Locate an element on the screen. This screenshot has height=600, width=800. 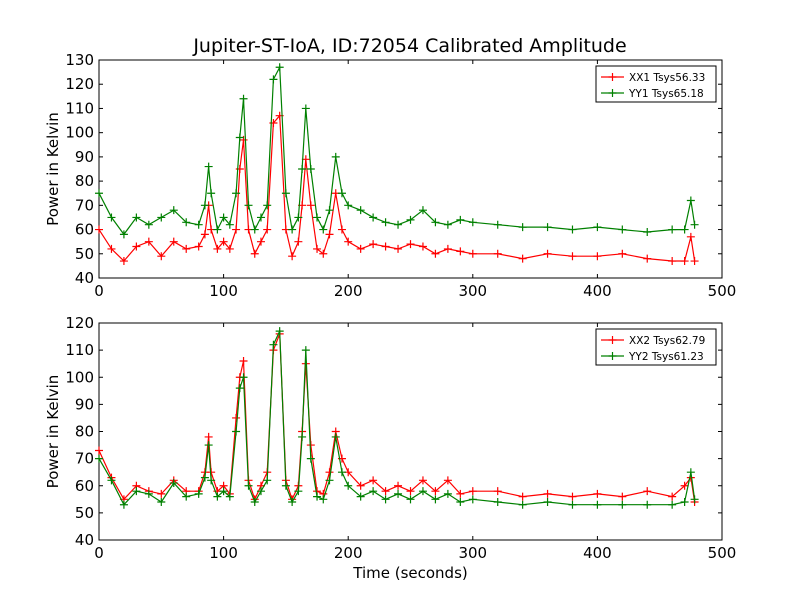
x-tick-label: 200 is located at coordinates (348, 553).